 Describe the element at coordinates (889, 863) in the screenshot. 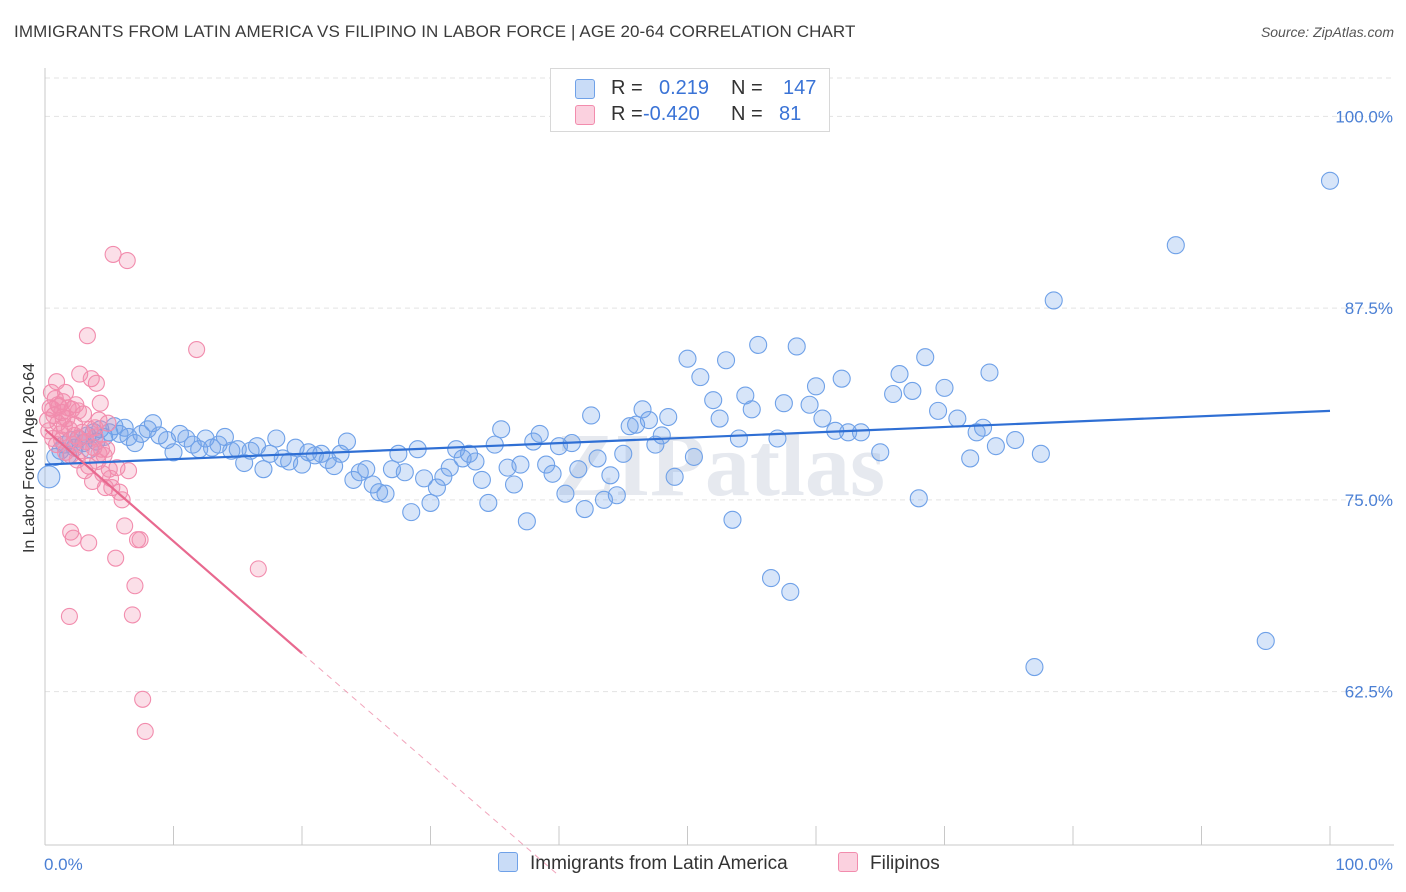

I see `bottom-legend-filipinos: Filipinos` at that location.